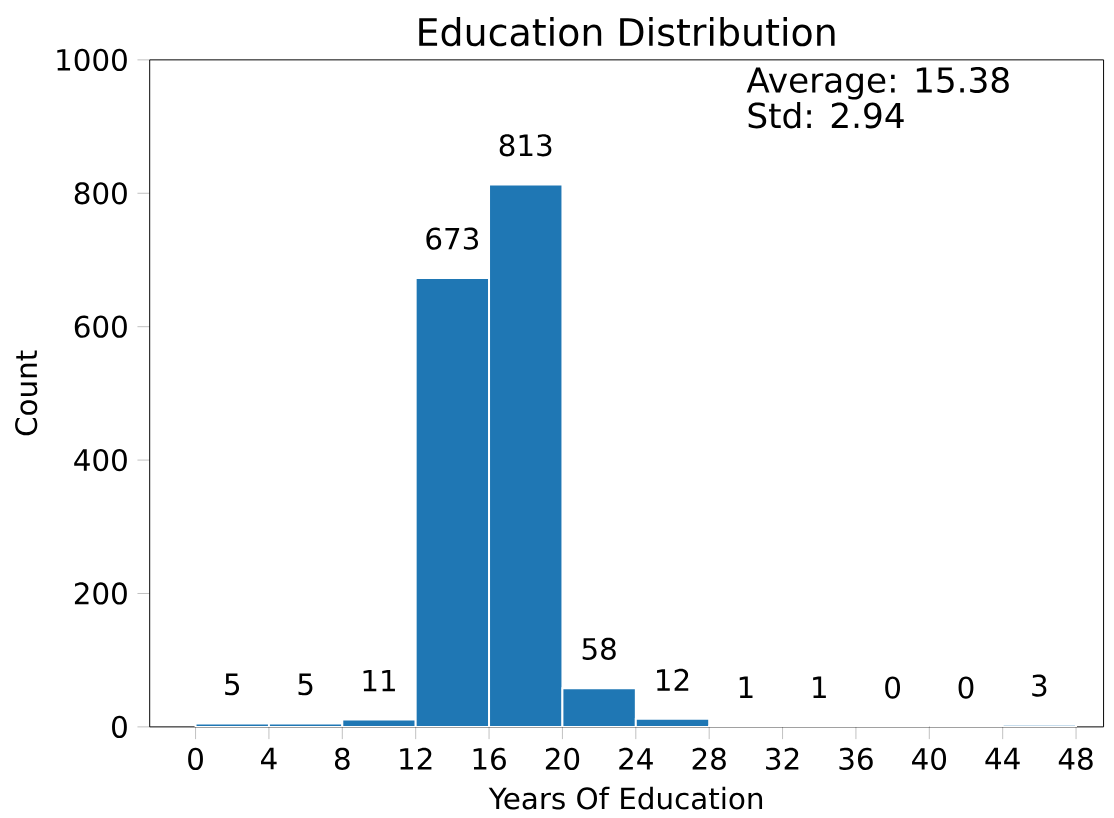  I want to click on x-tick-label: 4, so click(269, 758).